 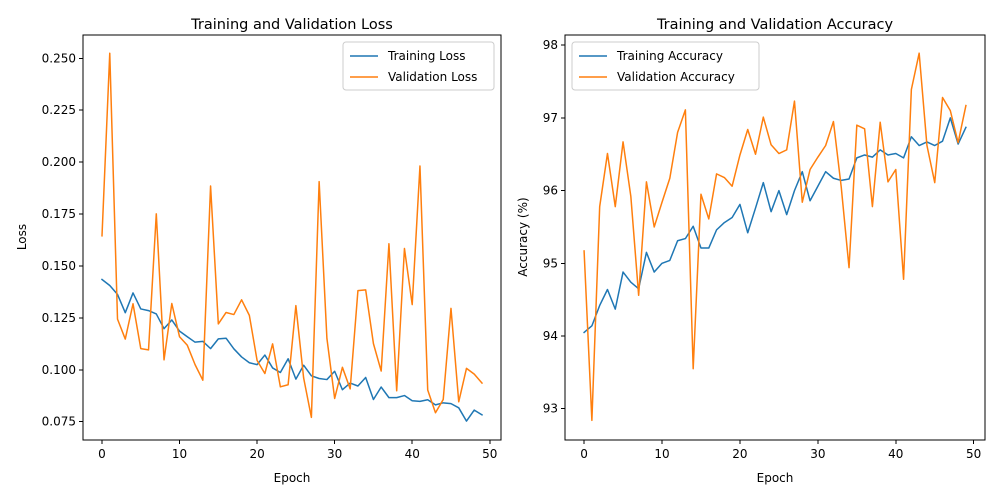 I want to click on loss-legend-frame, so click(x=418, y=66).